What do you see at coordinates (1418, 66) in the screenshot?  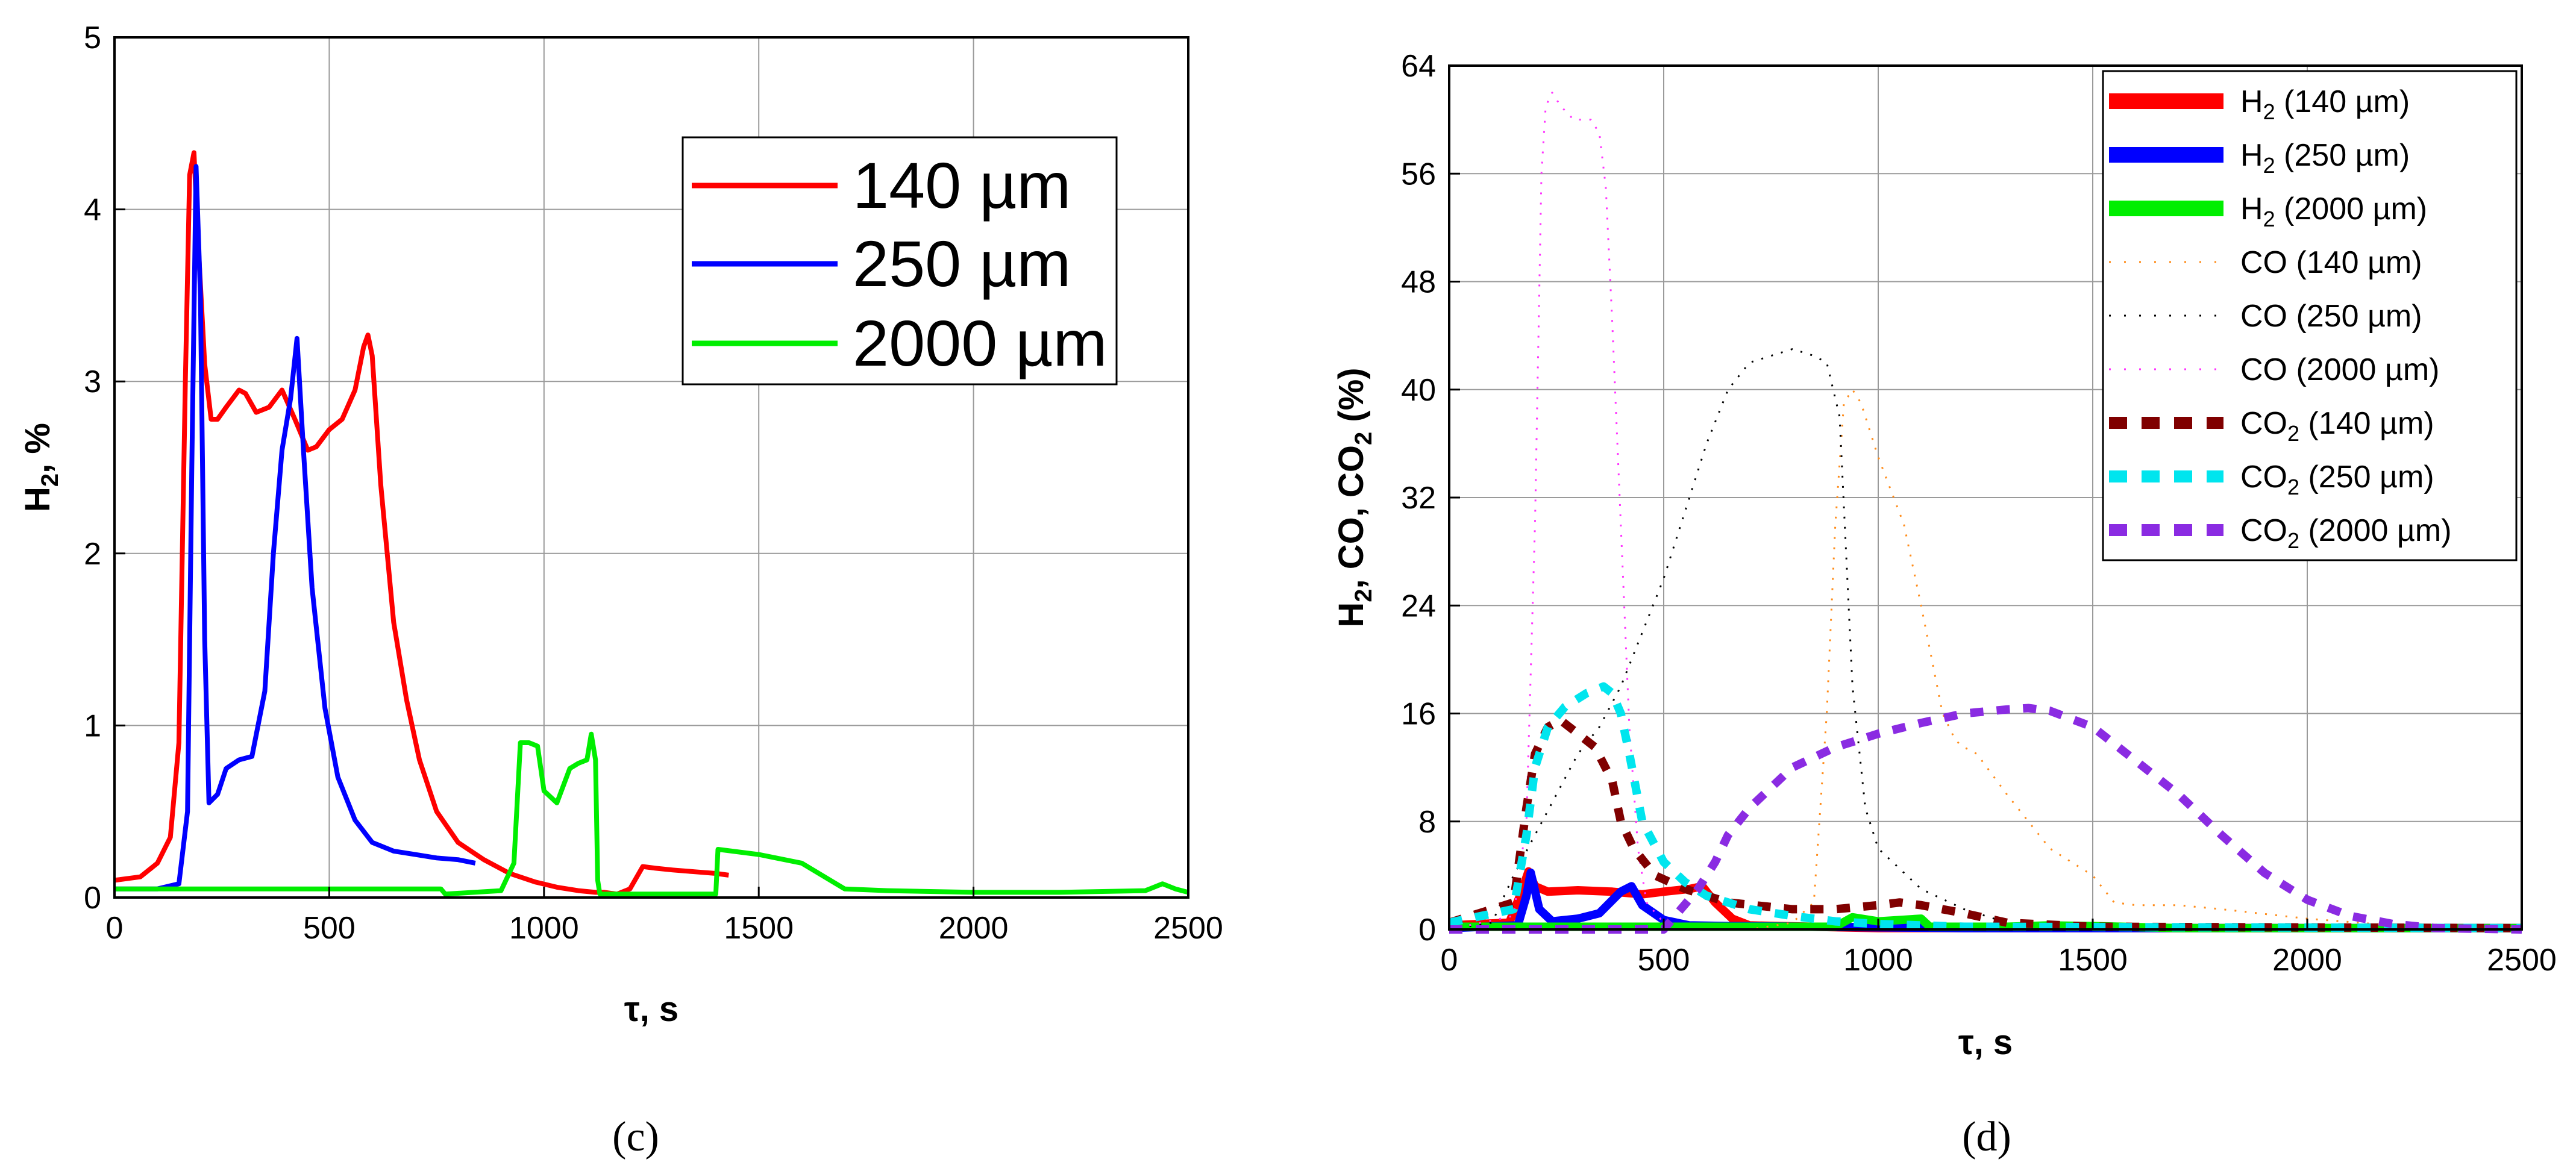 I see `chart-d-ytick-label-8: 64` at bounding box center [1418, 66].